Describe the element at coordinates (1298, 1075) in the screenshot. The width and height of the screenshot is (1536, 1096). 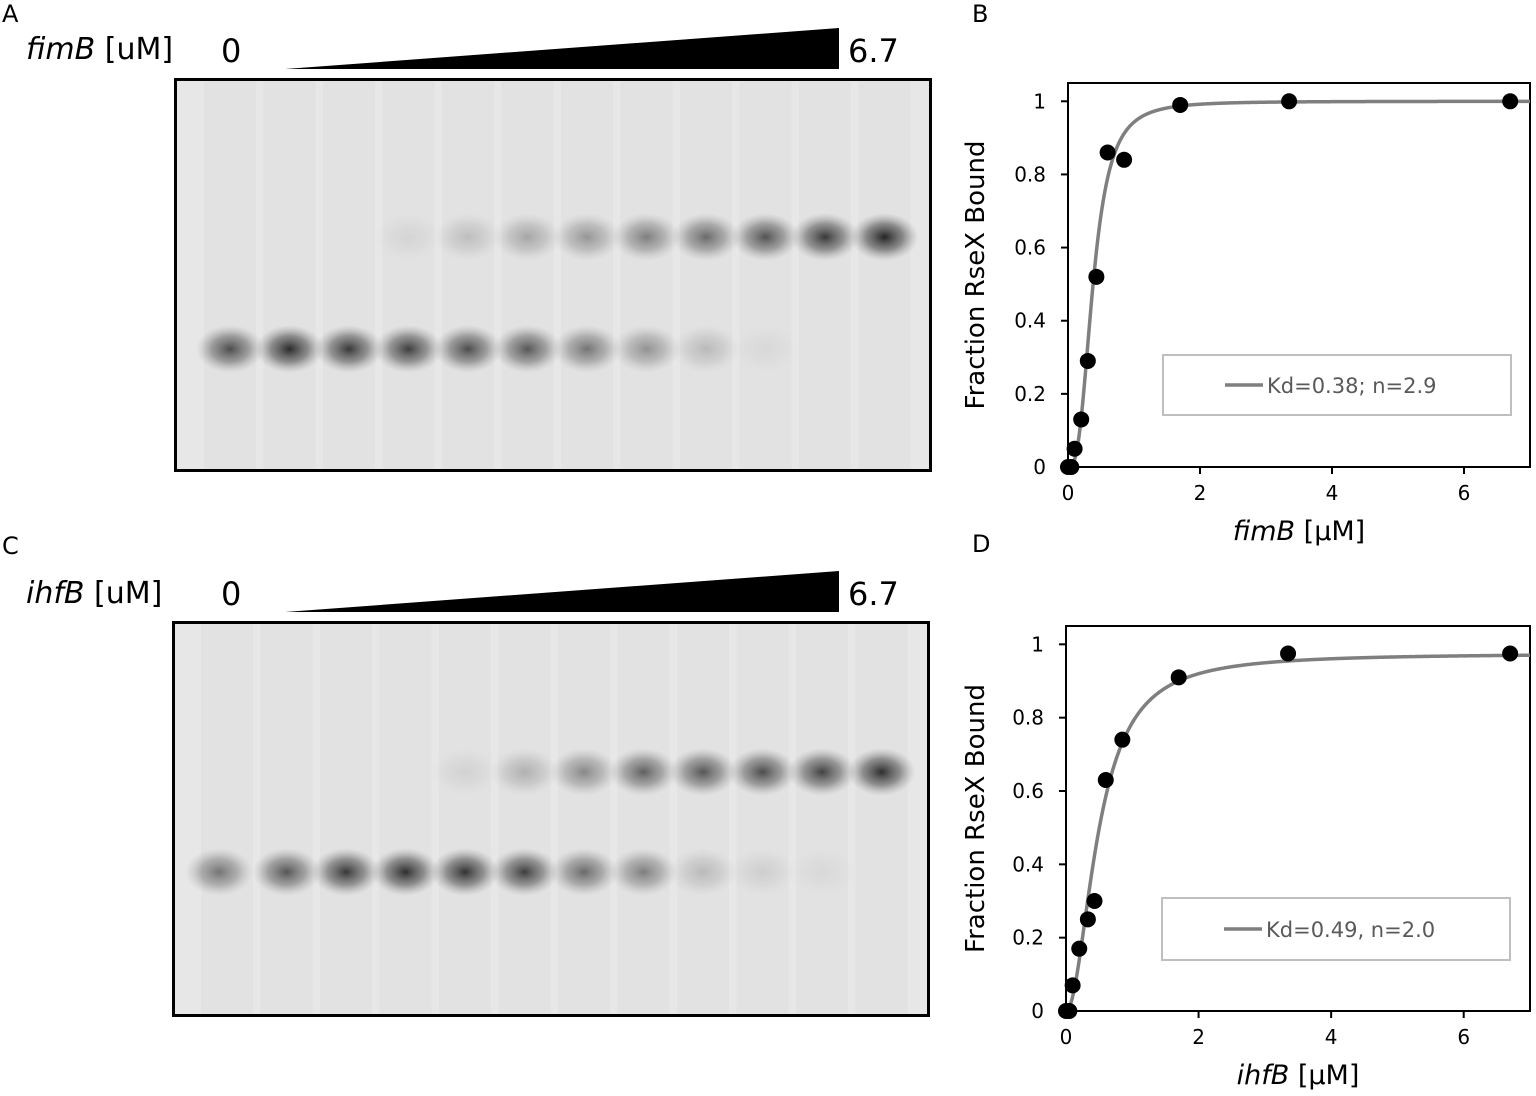
I see `chart-1-x-axis-label: ihfB [µM]` at that location.